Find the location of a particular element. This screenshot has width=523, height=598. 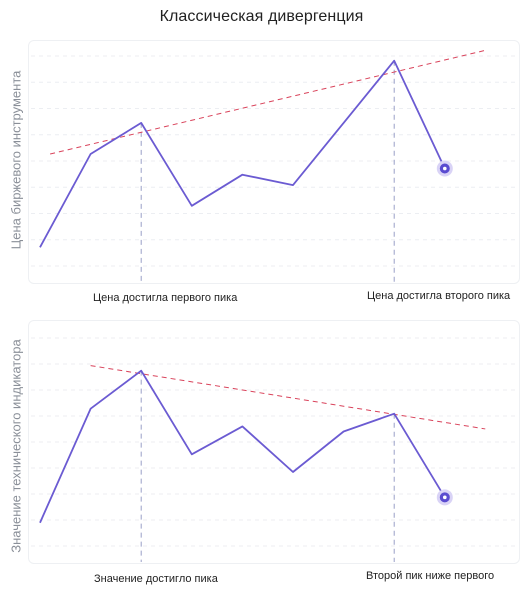

chart-title: Классическая дивергенция is located at coordinates (261, 16).